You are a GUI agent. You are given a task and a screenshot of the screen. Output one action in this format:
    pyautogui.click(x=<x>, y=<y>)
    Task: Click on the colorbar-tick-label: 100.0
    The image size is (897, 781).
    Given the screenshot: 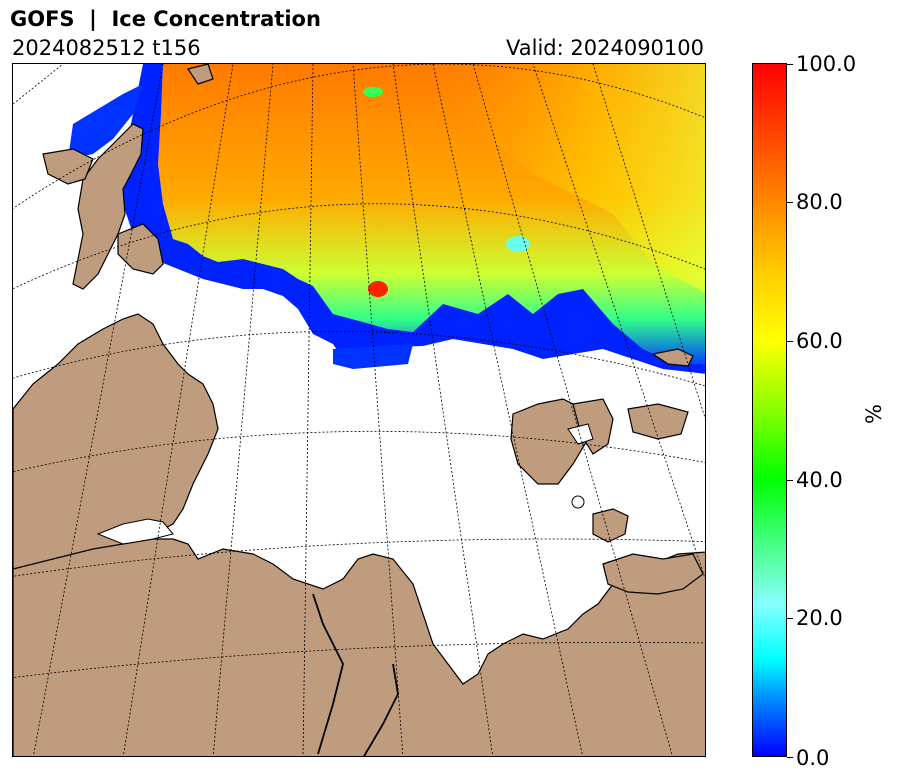 What is the action you would take?
    pyautogui.click(x=826, y=64)
    